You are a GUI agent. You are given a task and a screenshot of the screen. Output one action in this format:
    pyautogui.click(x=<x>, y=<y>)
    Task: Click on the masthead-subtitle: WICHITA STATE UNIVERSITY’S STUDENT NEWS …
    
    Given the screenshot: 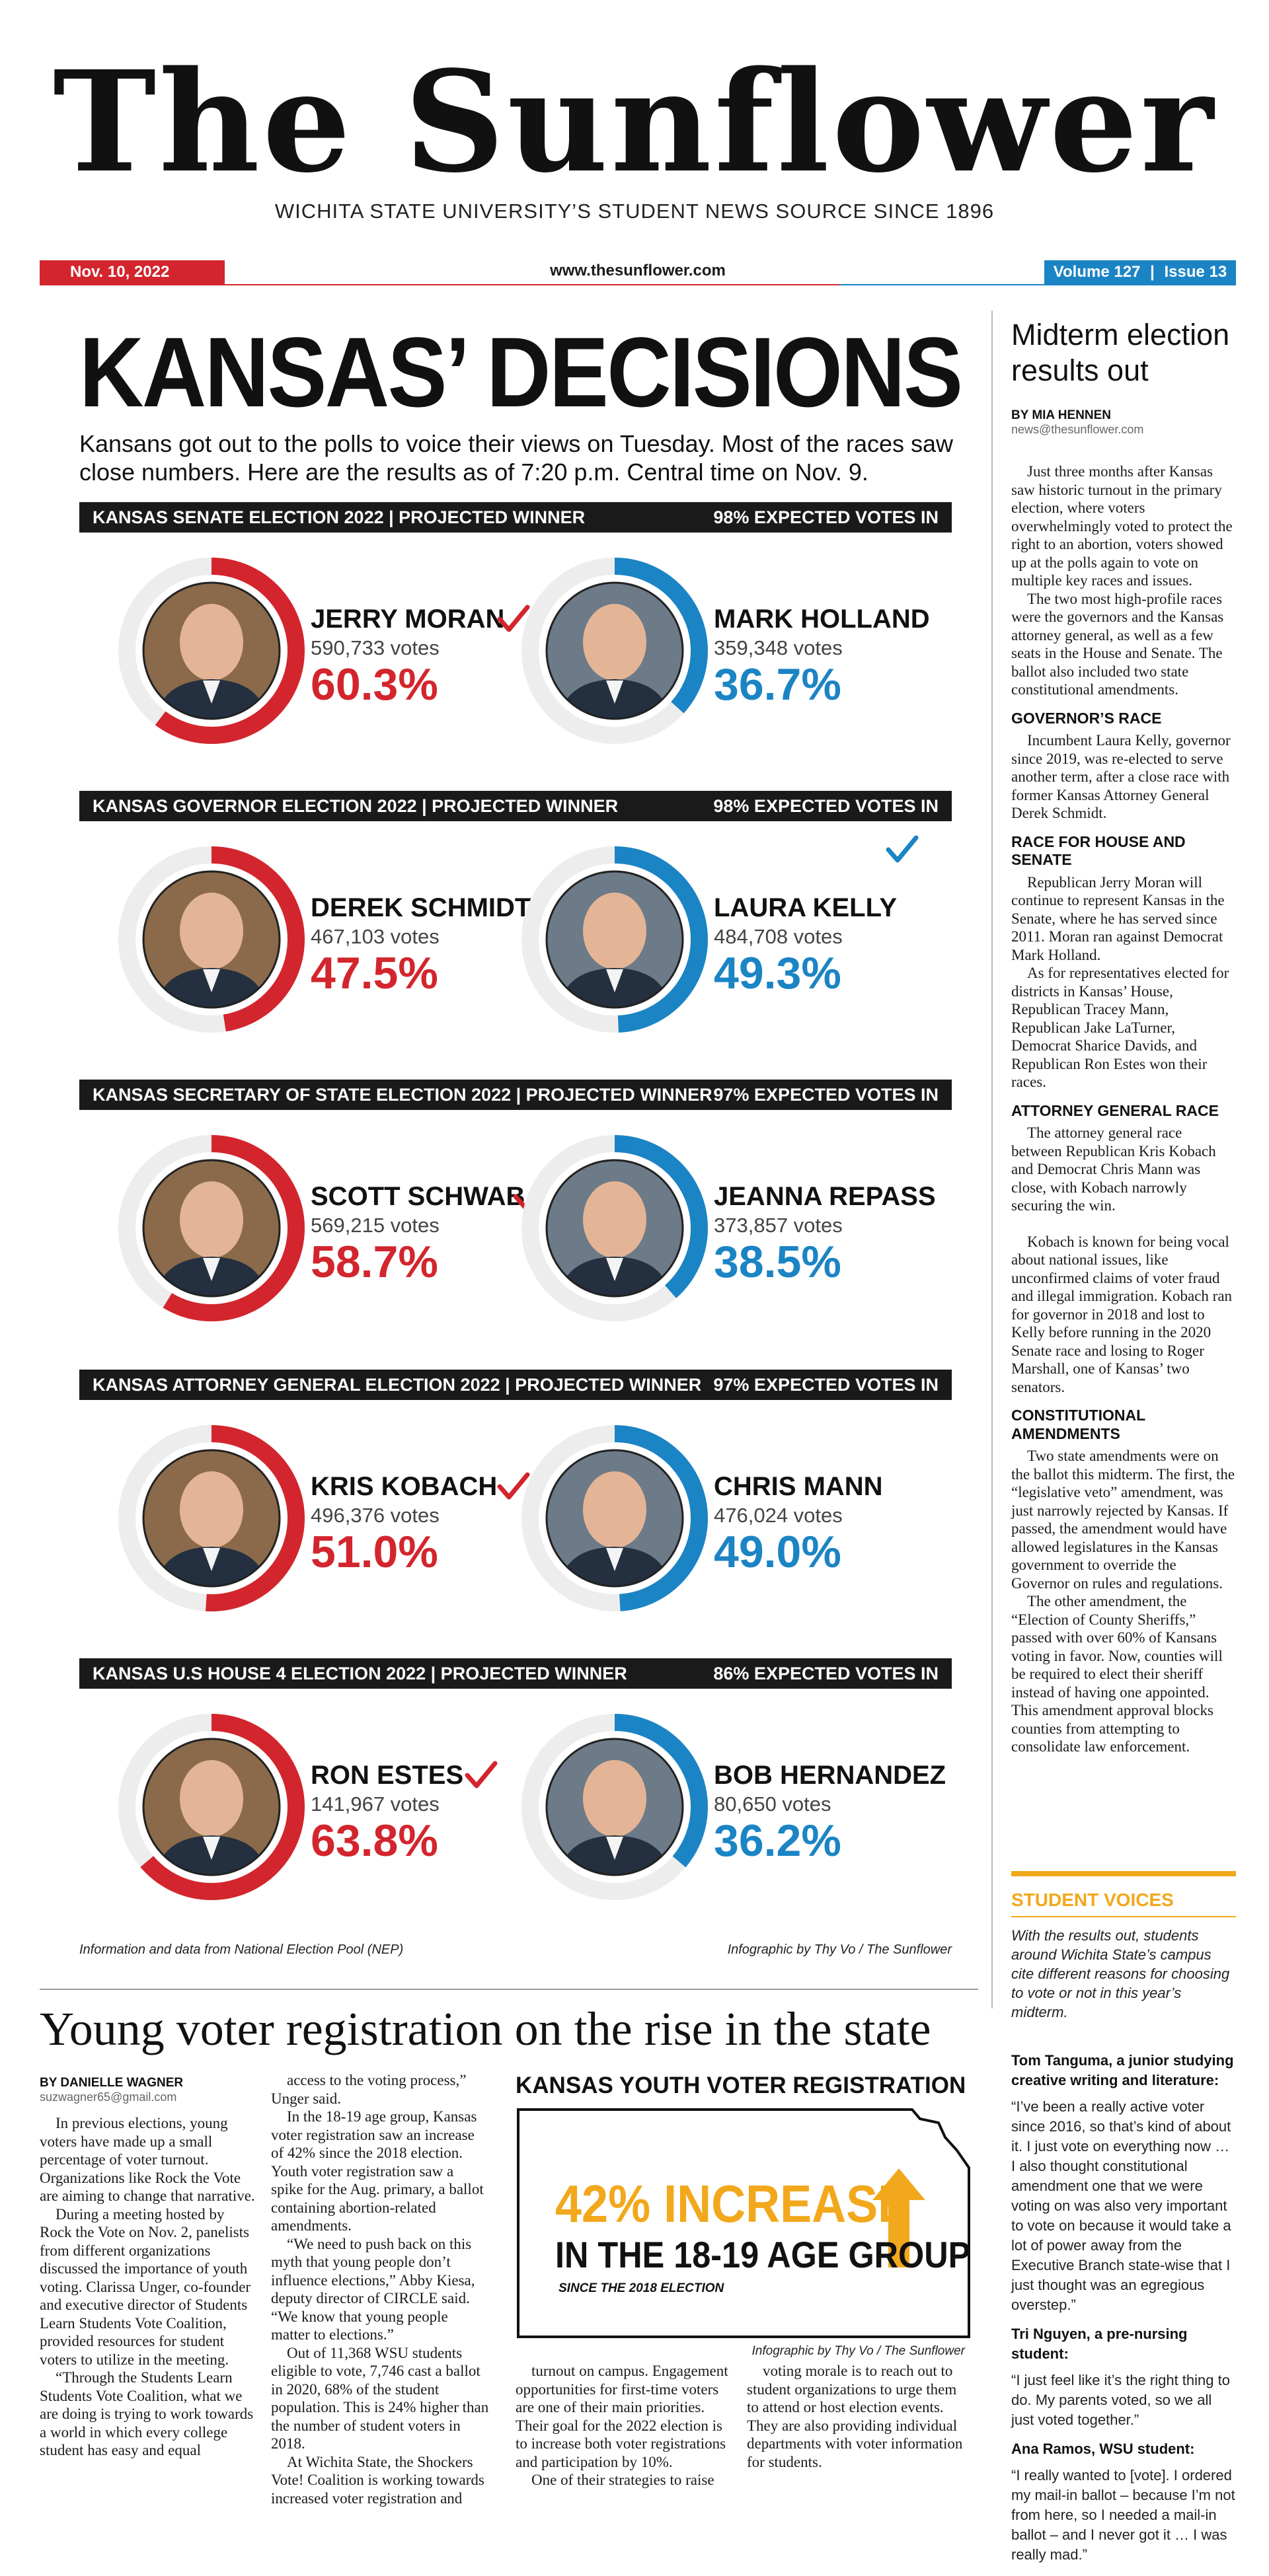 What is the action you would take?
    pyautogui.click(x=634, y=211)
    